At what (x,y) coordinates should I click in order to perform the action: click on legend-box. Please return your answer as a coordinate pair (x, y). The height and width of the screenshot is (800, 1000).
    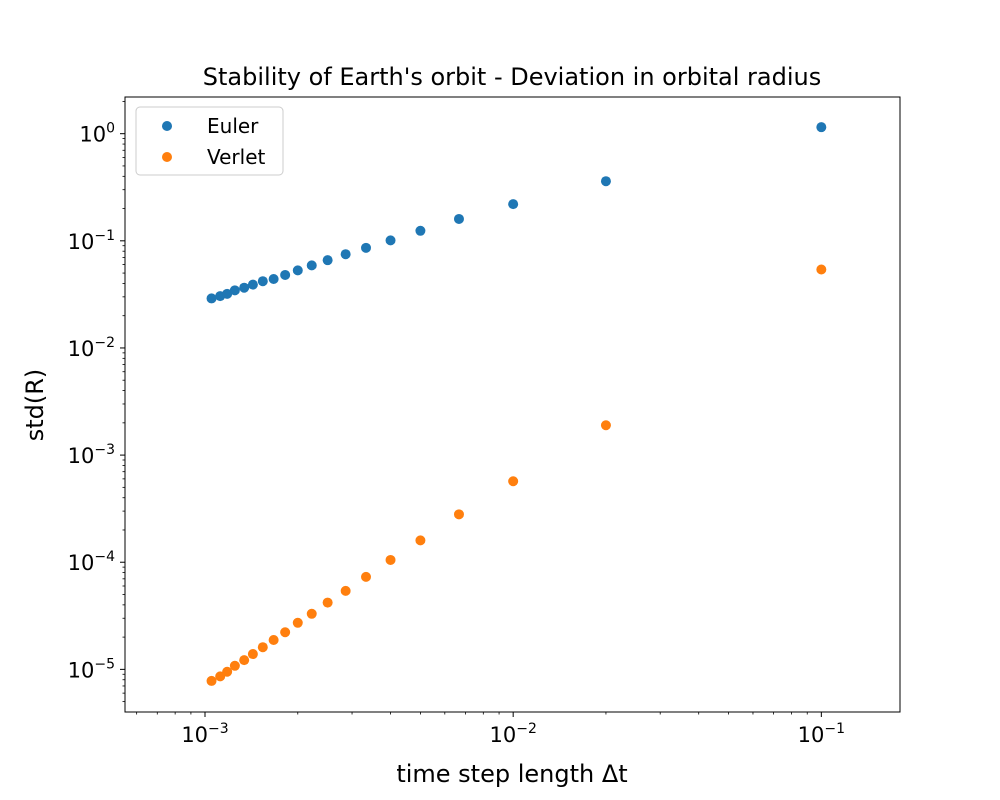
    Looking at the image, I should click on (209, 141).